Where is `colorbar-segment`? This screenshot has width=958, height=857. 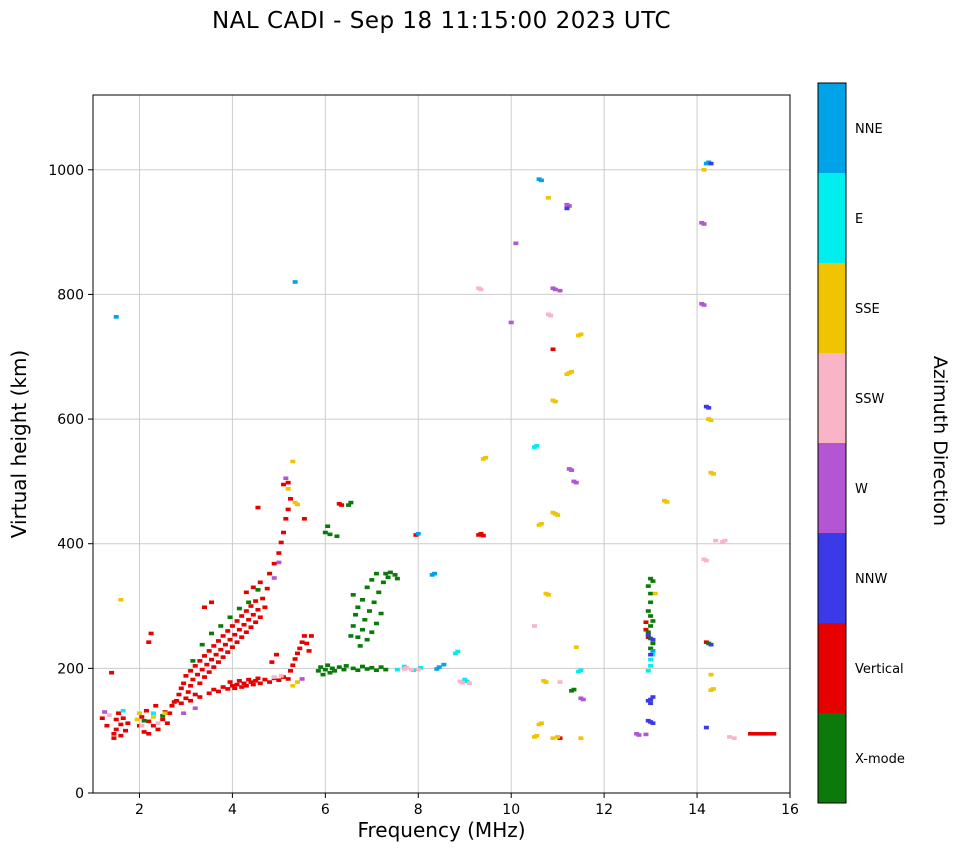
colorbar-segment is located at coordinates (832, 218).